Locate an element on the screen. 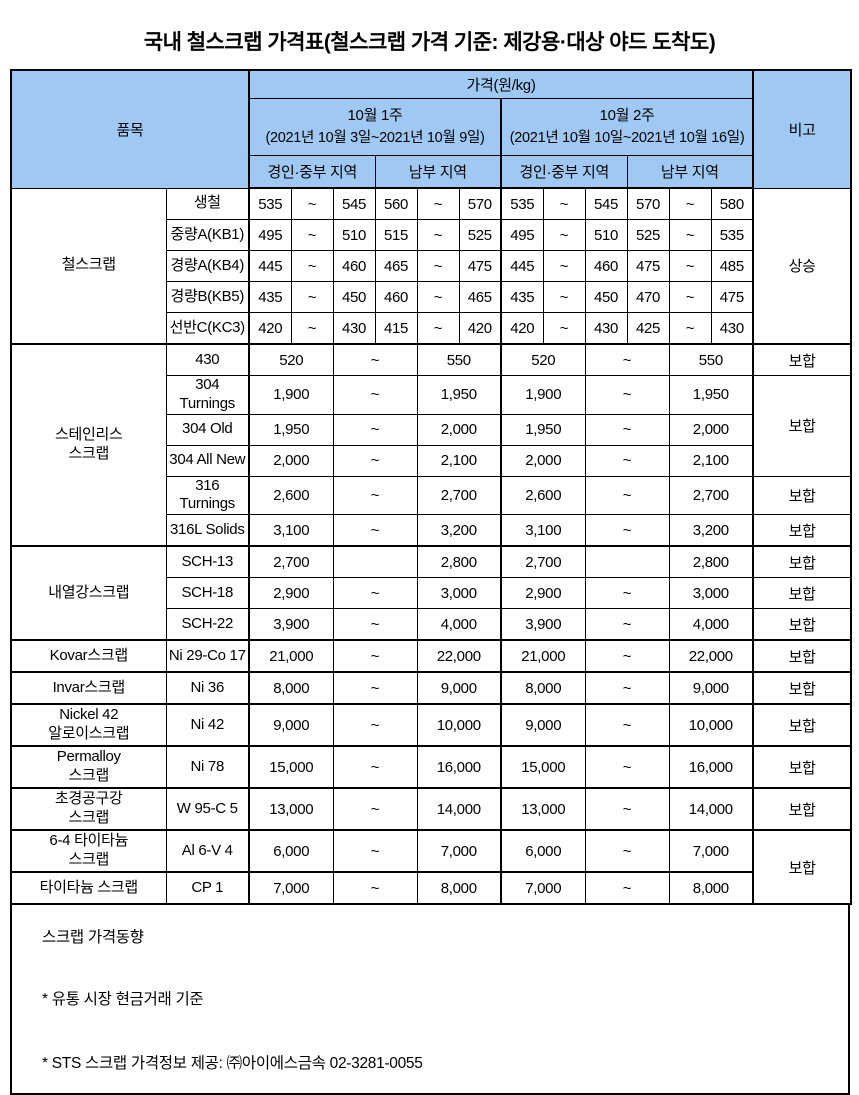 This screenshot has height=1095, width=859. price-max: 550 is located at coordinates (459, 359).